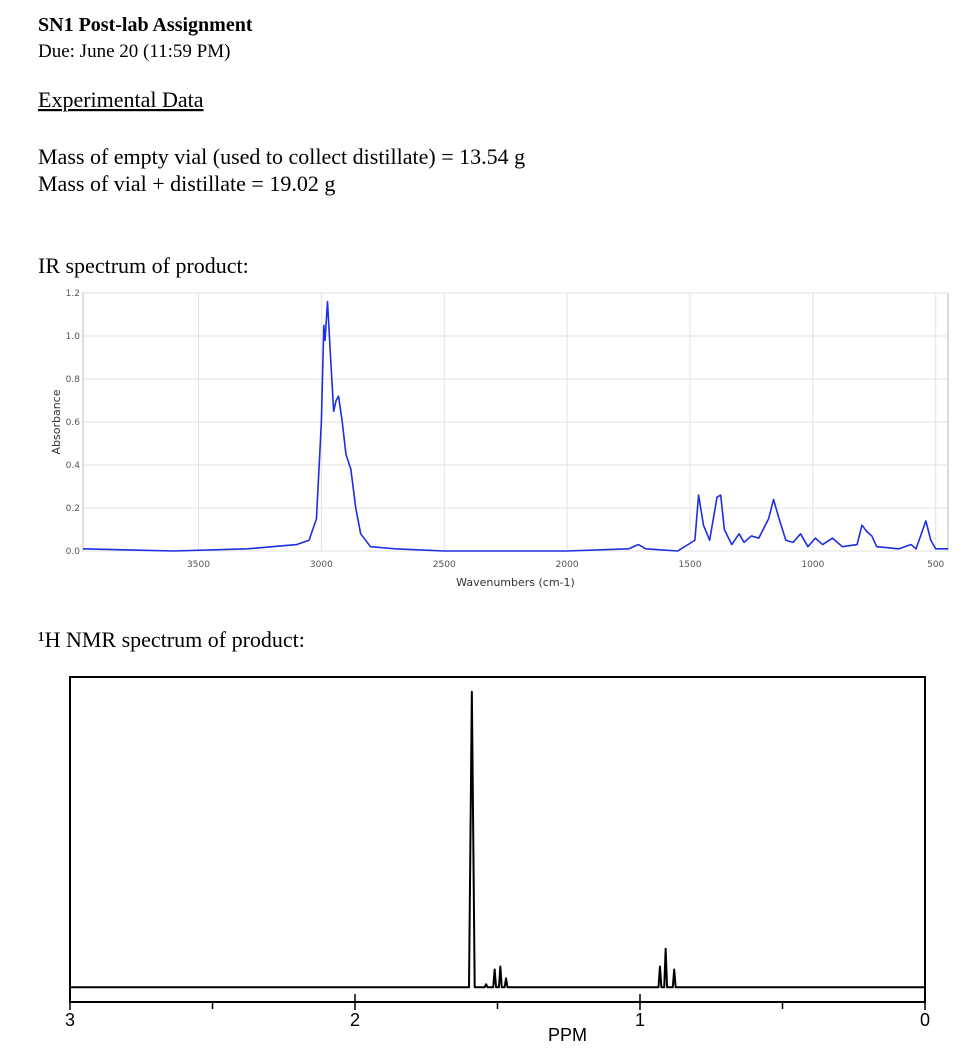 The image size is (974, 1062). Describe the element at coordinates (925, 1020) in the screenshot. I see `x-tick-label: 0` at that location.